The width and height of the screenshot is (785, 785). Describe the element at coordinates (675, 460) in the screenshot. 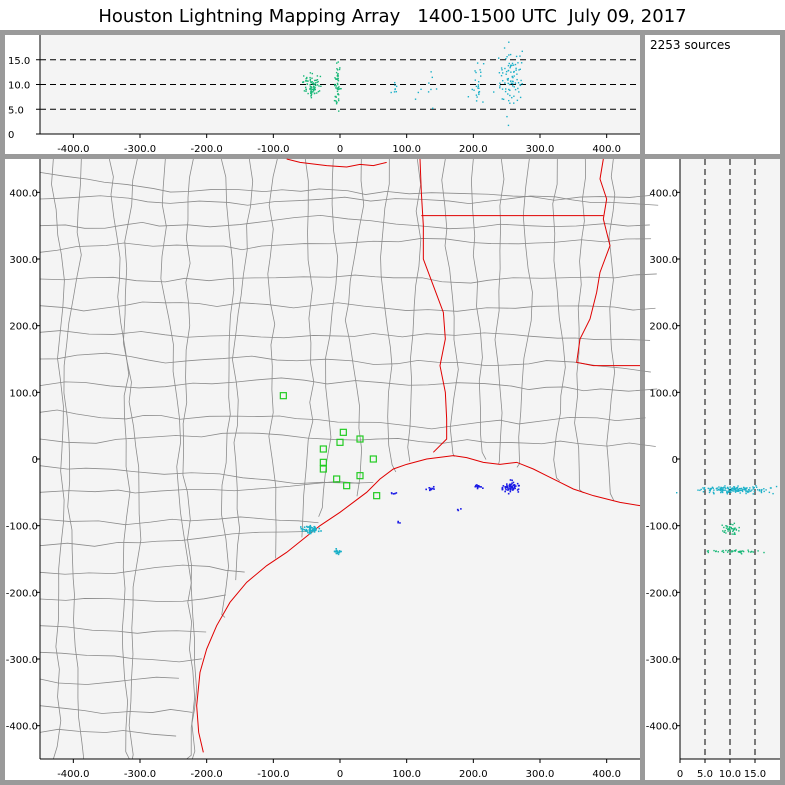

I see `y-tick-label: 0` at that location.